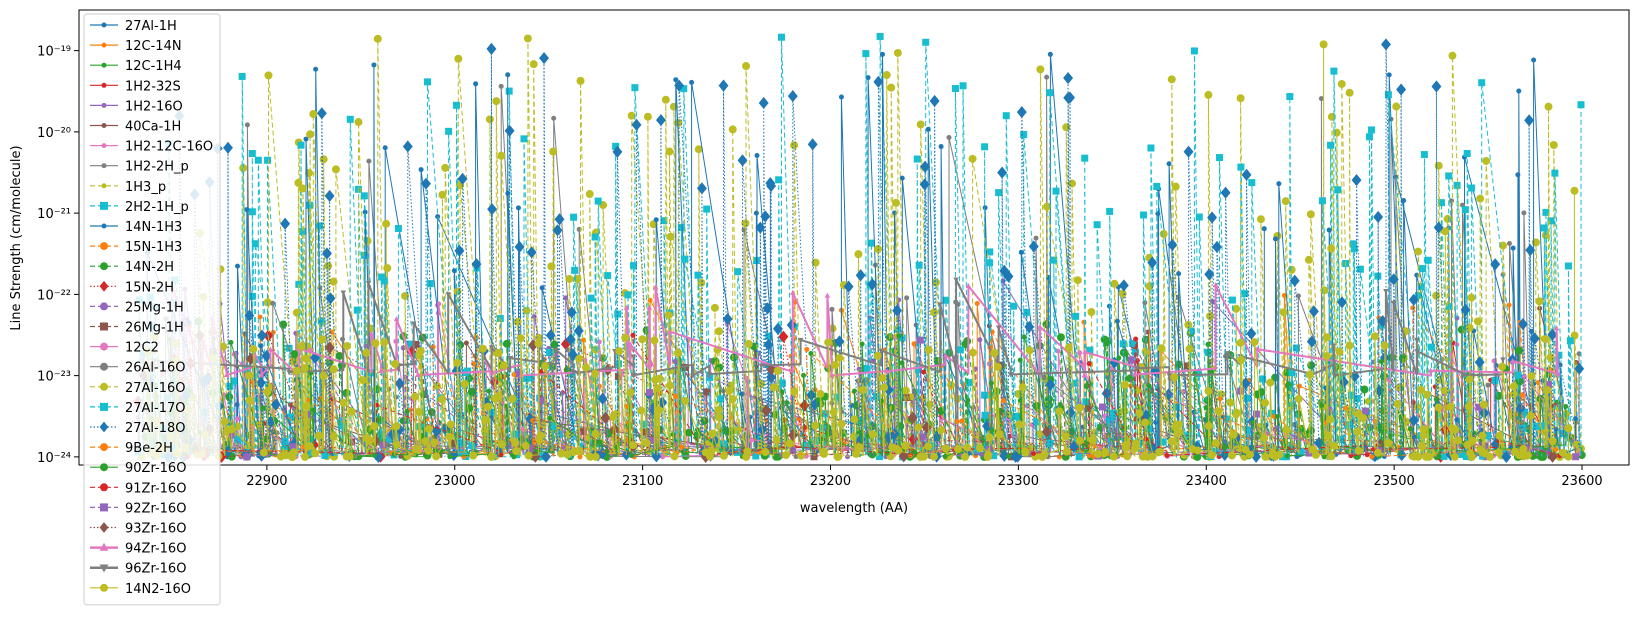 The height and width of the screenshot is (638, 1638). I want to click on y-tick-label: 10⁻²², so click(54, 295).